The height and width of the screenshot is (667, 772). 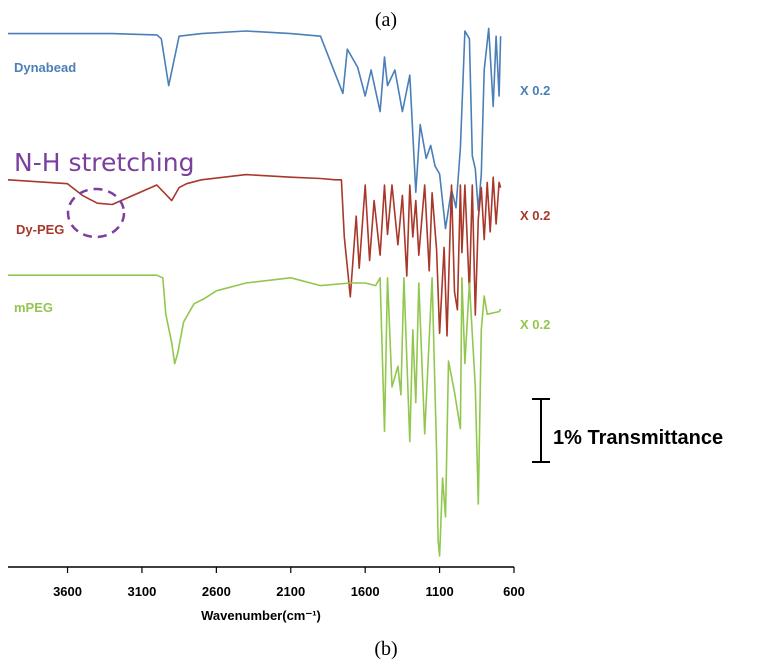 What do you see at coordinates (385, 649) in the screenshot?
I see `panel-label-b: (b)` at bounding box center [385, 649].